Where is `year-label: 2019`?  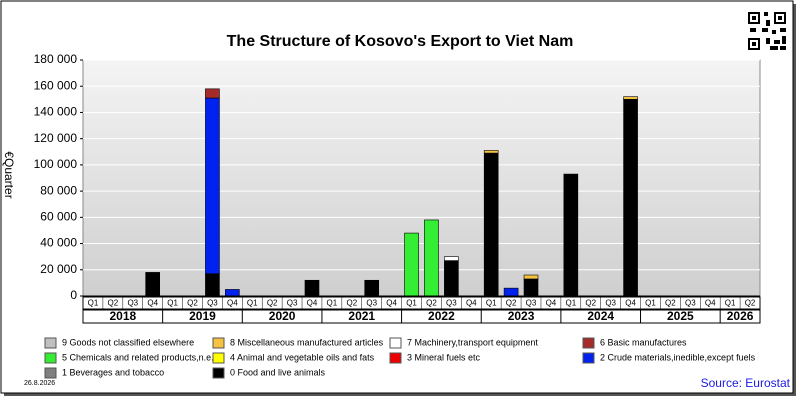
year-label: 2019 is located at coordinates (202, 316).